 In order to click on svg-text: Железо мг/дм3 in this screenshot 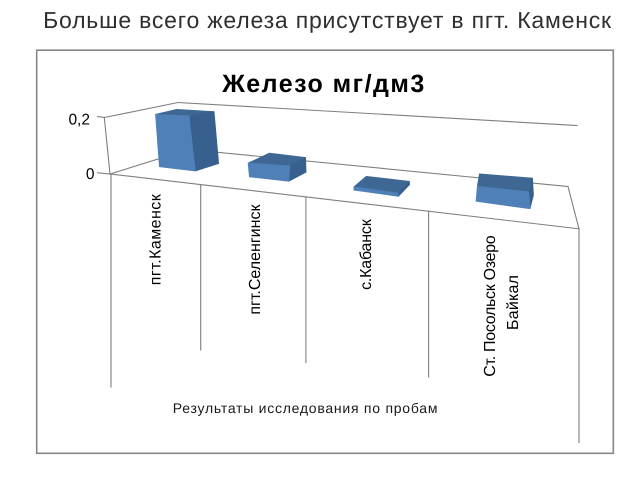, I will do `click(323, 84)`.